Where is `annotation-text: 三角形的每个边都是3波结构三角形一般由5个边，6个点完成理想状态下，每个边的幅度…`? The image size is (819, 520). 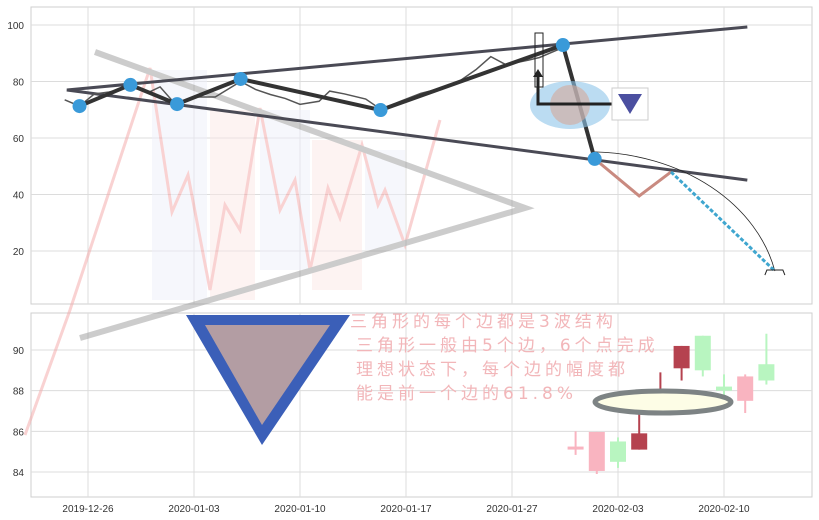 annotation-text: 三角形的每个边都是3波结构三角形一般由5个边，6个点完成理想状态下，每个边的幅度… is located at coordinates (504, 358).